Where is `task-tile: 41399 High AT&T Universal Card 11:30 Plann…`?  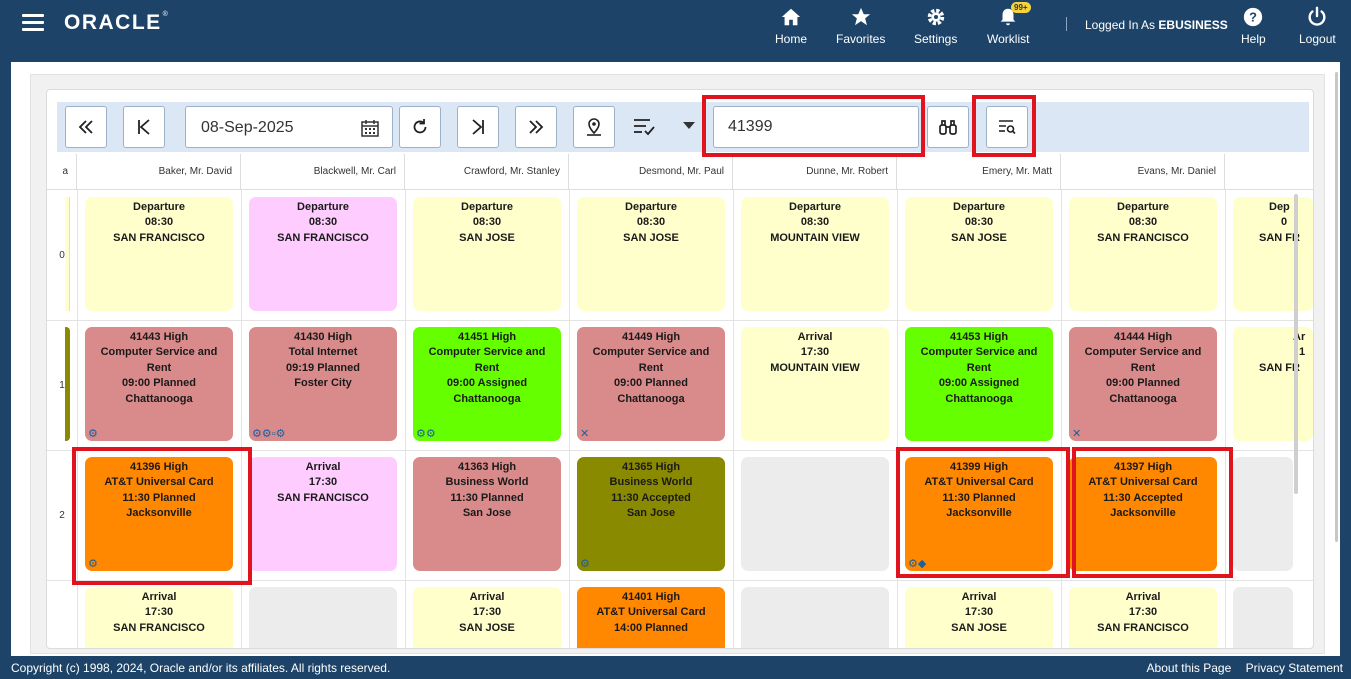 task-tile: 41399 High AT&T Universal Card 11:30 Plann… is located at coordinates (979, 514).